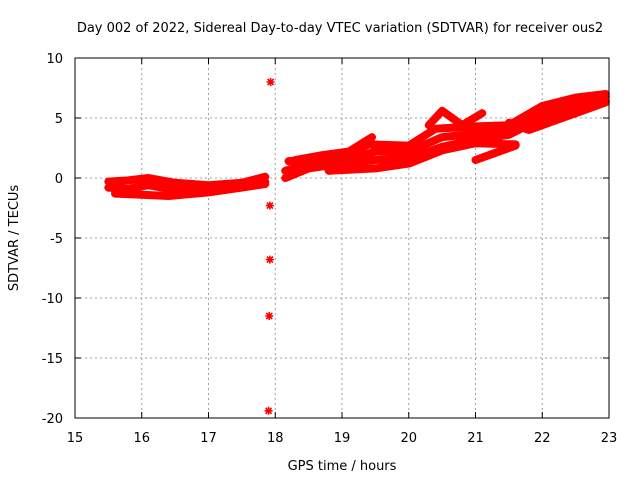 This screenshot has height=484, width=640. Describe the element at coordinates (59, 179) in the screenshot. I see `y-tick-label: 0` at that location.